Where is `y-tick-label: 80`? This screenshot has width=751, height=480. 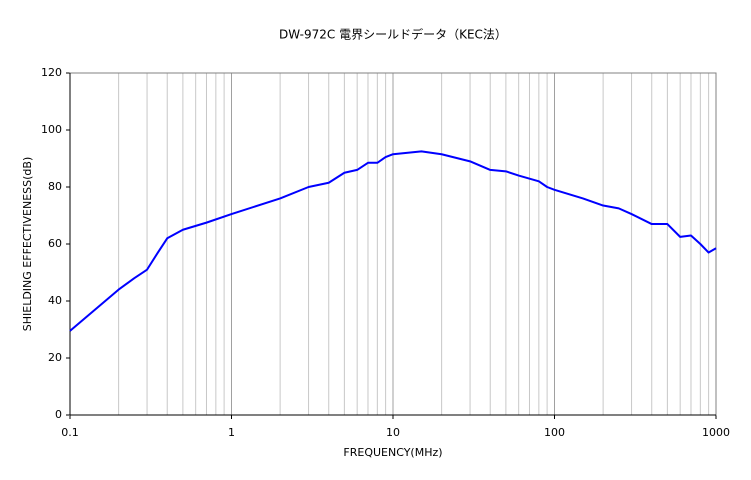 y-tick-label: 80 is located at coordinates (55, 186).